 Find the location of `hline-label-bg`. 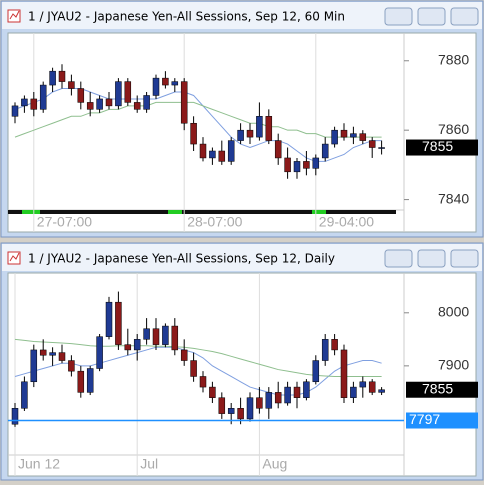

hline-label-bg is located at coordinates (442, 420).